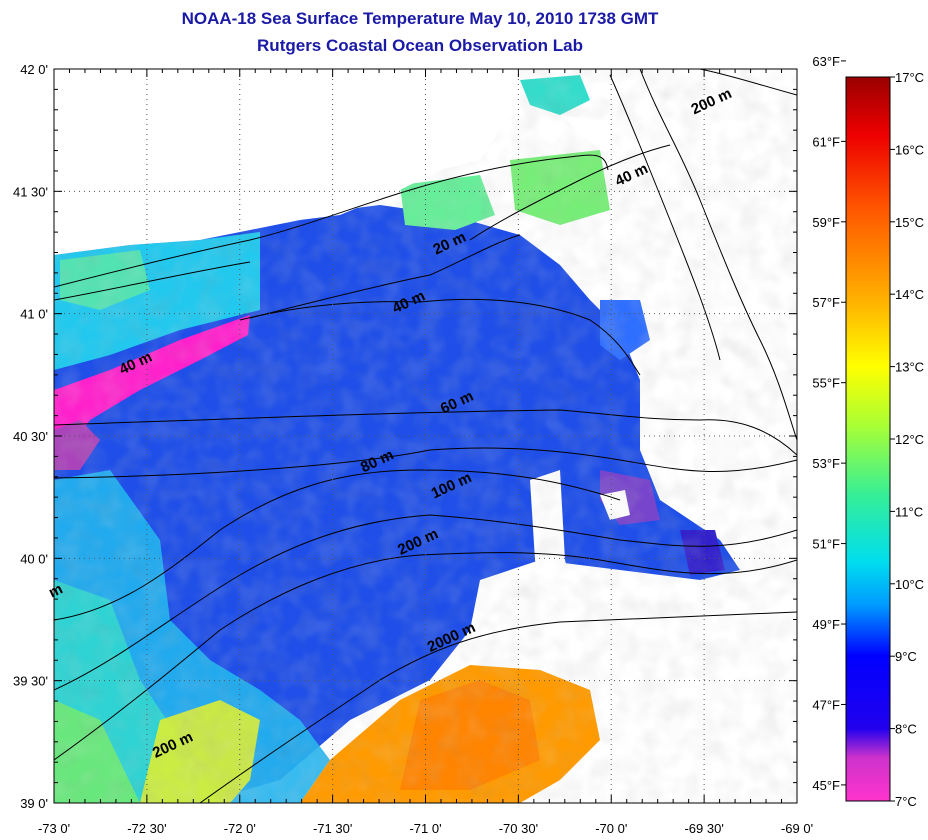  Describe the element at coordinates (826, 624) in the screenshot. I see `fahrenheit-label: 49°F` at that location.